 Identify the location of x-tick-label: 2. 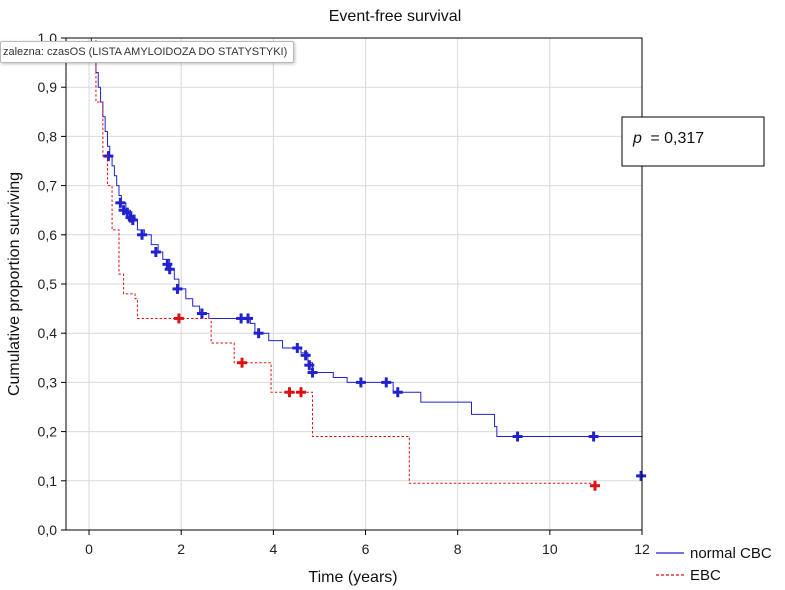
(181, 549).